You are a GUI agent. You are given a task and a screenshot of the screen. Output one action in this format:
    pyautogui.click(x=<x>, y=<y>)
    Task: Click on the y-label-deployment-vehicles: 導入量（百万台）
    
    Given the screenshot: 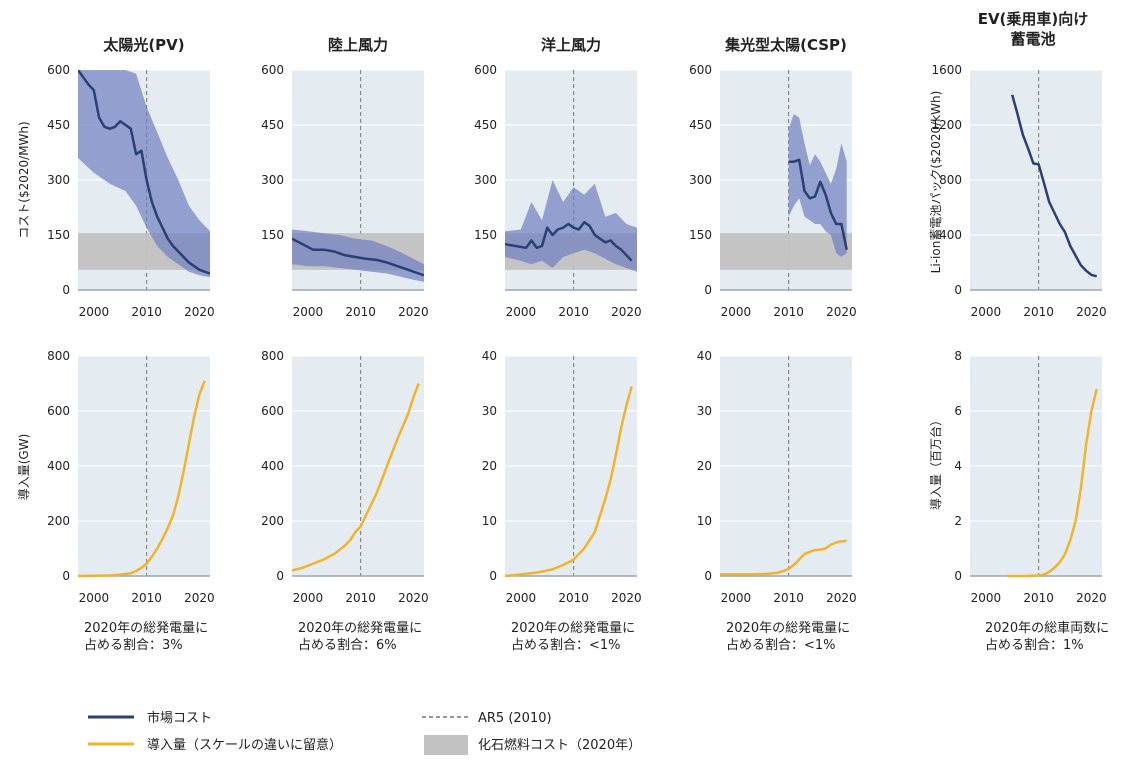 What is the action you would take?
    pyautogui.click(x=935, y=462)
    